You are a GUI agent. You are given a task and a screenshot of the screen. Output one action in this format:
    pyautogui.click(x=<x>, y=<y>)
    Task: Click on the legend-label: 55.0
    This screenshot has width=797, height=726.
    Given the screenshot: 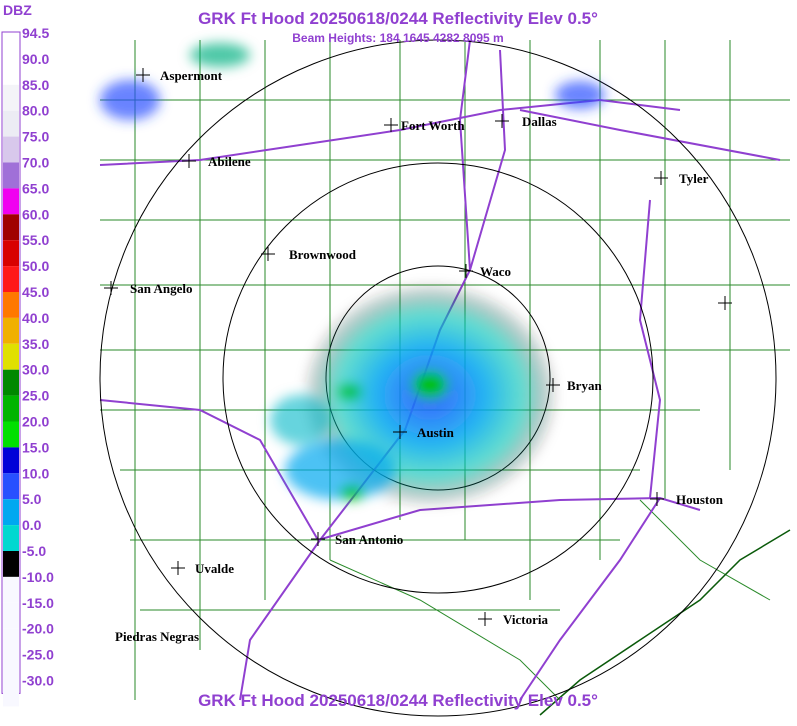 What is the action you would take?
    pyautogui.click(x=35, y=240)
    